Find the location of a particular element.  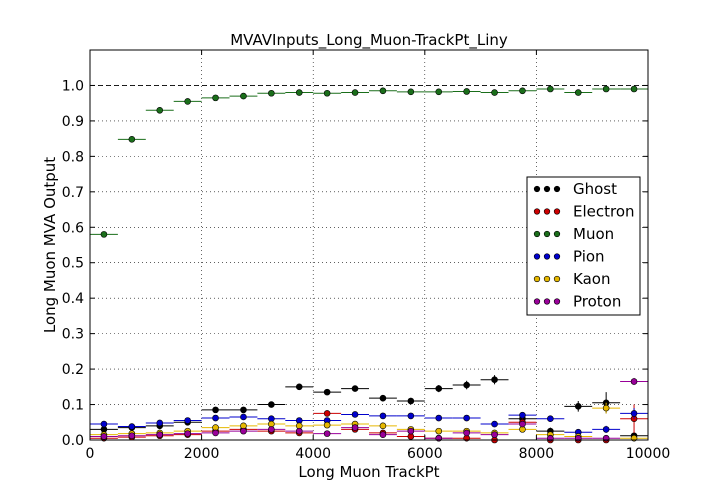

x-tick-label: 8000 is located at coordinates (537, 454).